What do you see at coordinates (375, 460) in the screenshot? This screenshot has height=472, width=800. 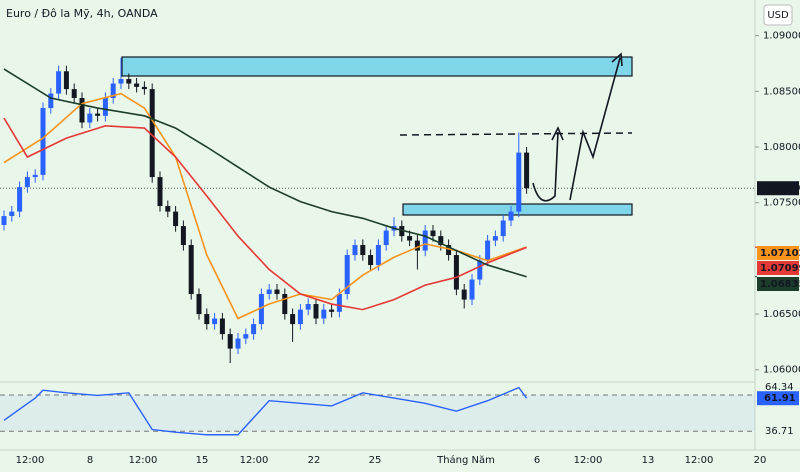 I see `x-tick-label: 25` at bounding box center [375, 460].